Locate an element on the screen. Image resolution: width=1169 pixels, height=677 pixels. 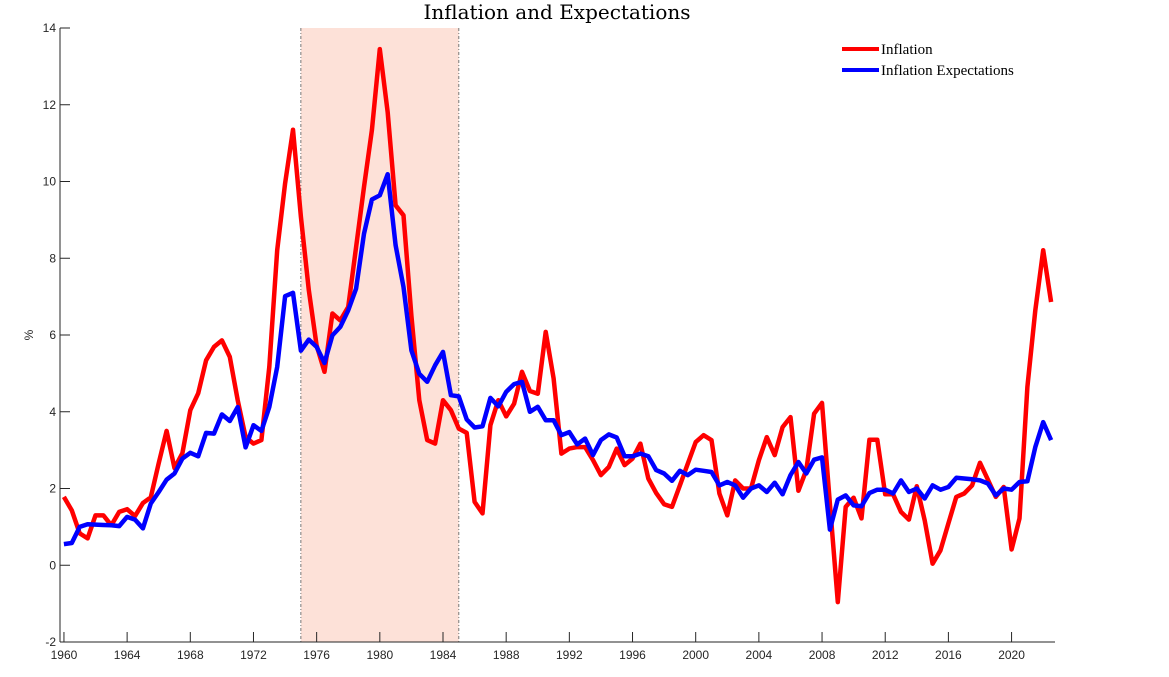
x-tick-label: 1980 is located at coordinates (379, 655).